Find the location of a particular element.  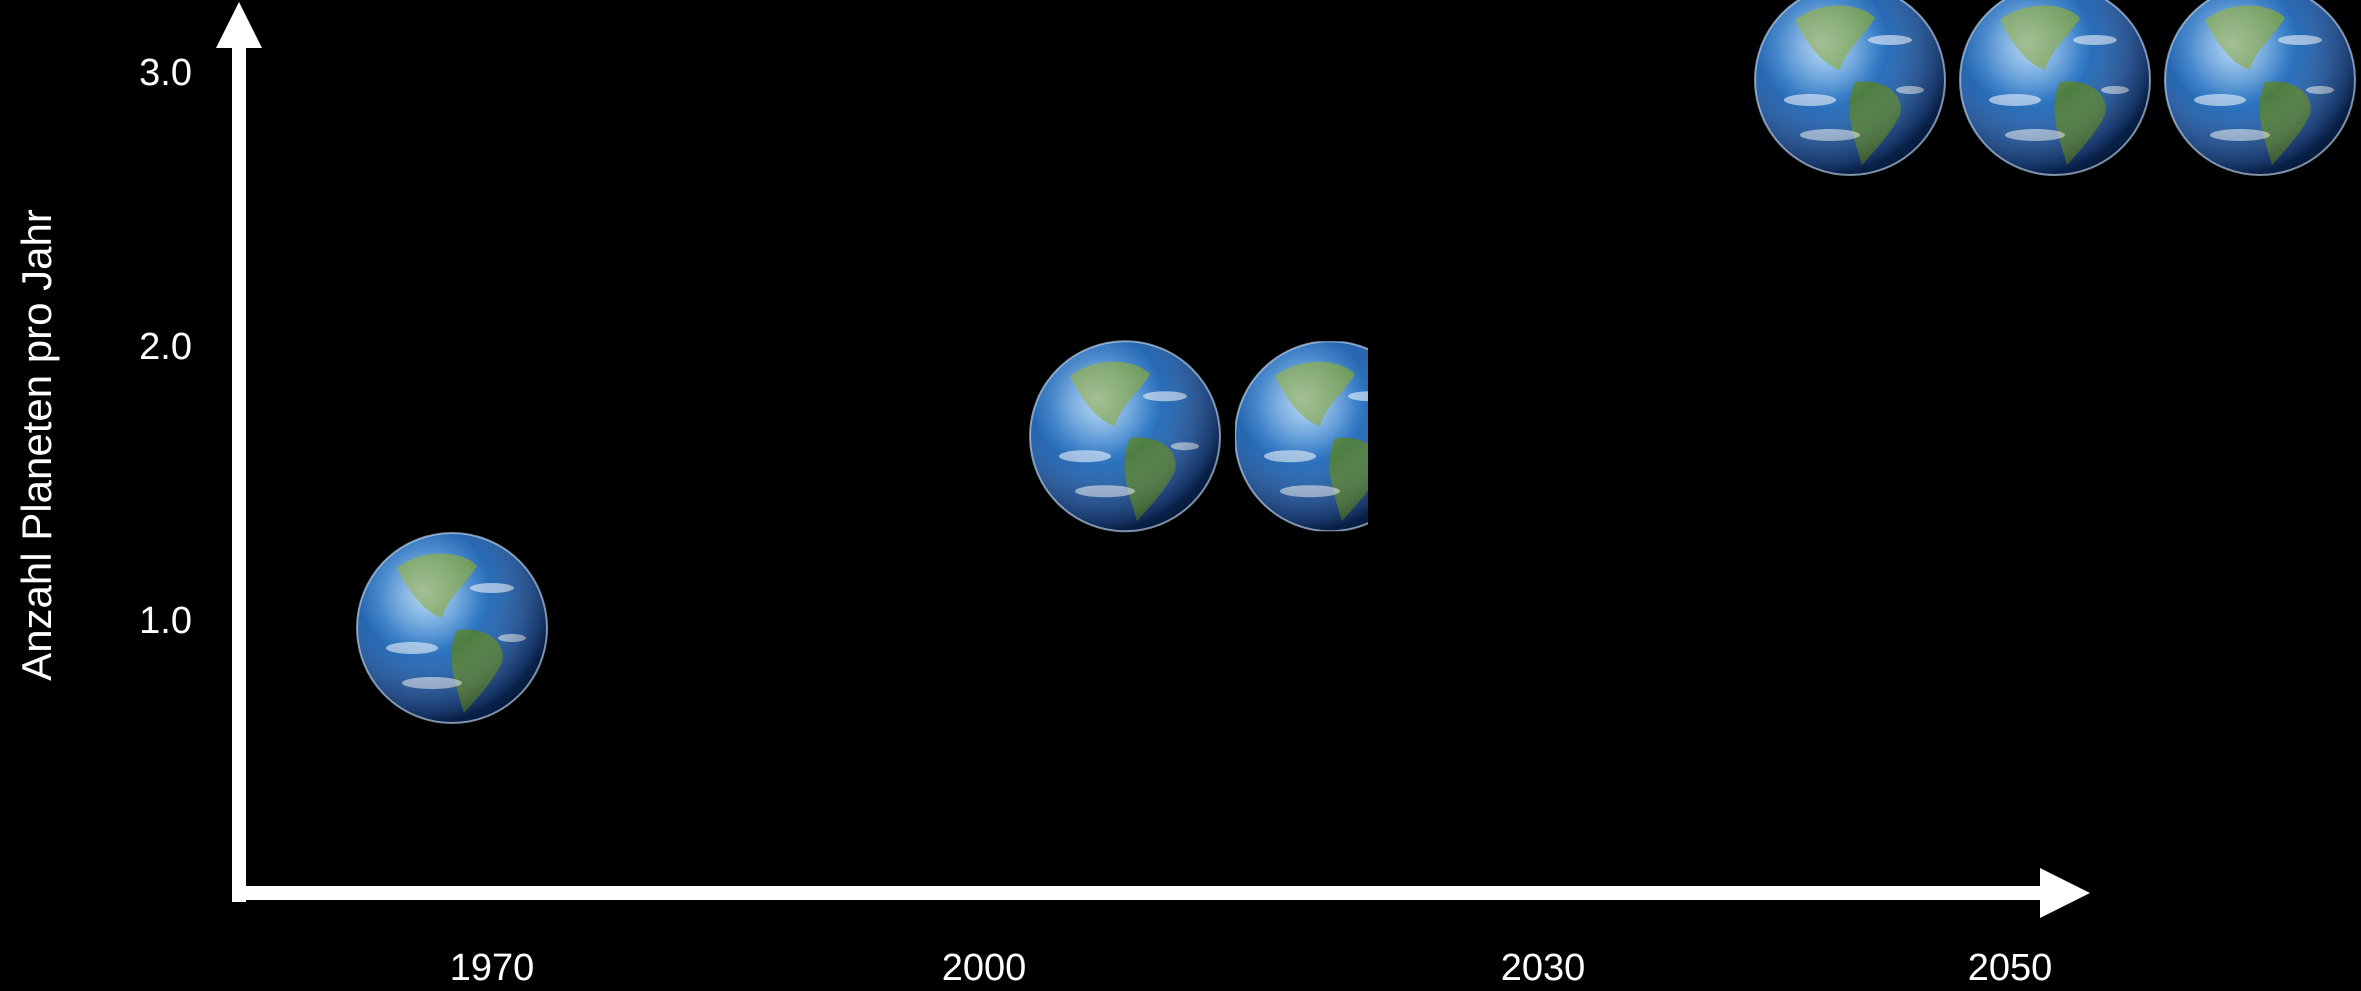

x-axis is located at coordinates (1161, 893).